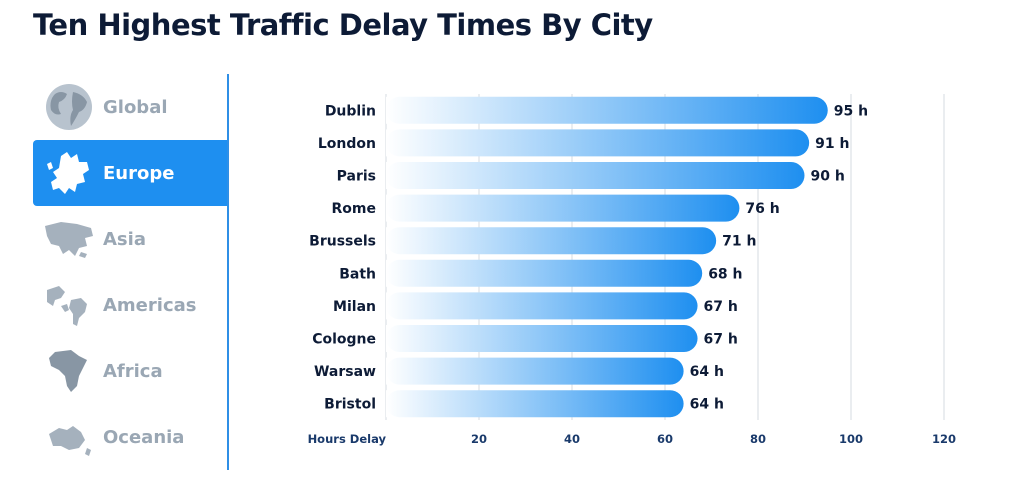 The height and width of the screenshot is (484, 1024). I want to click on x-tick-label: 60, so click(665, 439).